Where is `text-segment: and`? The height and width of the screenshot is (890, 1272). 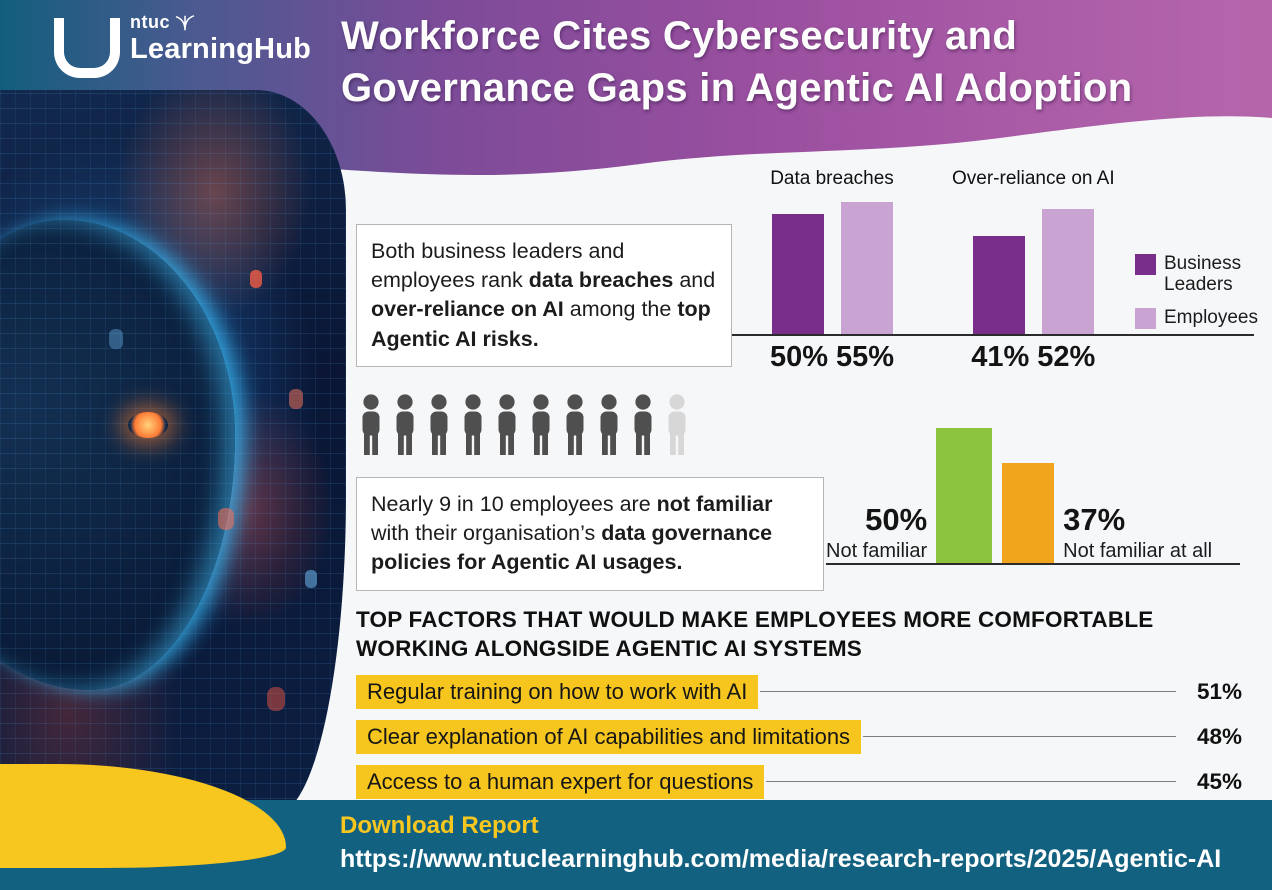
text-segment: and is located at coordinates (694, 280).